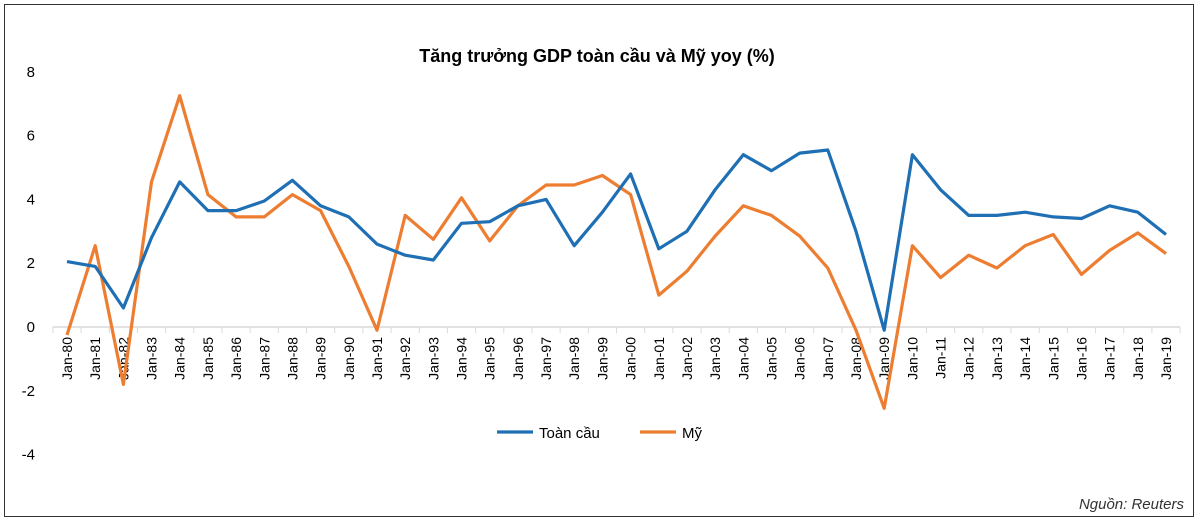 Image resolution: width=1200 pixels, height=523 pixels. I want to click on x-tick-label: Jan-01, so click(659, 358).